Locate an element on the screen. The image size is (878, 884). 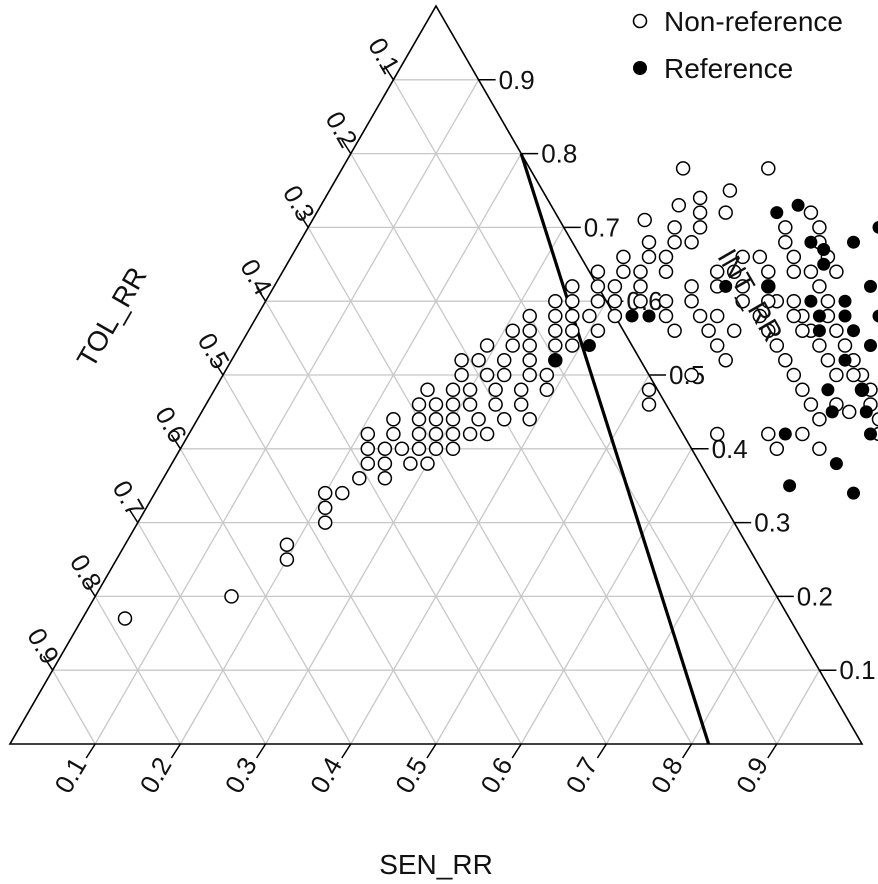
tick-label-bottom-1: 0.1 is located at coordinates (70, 775).